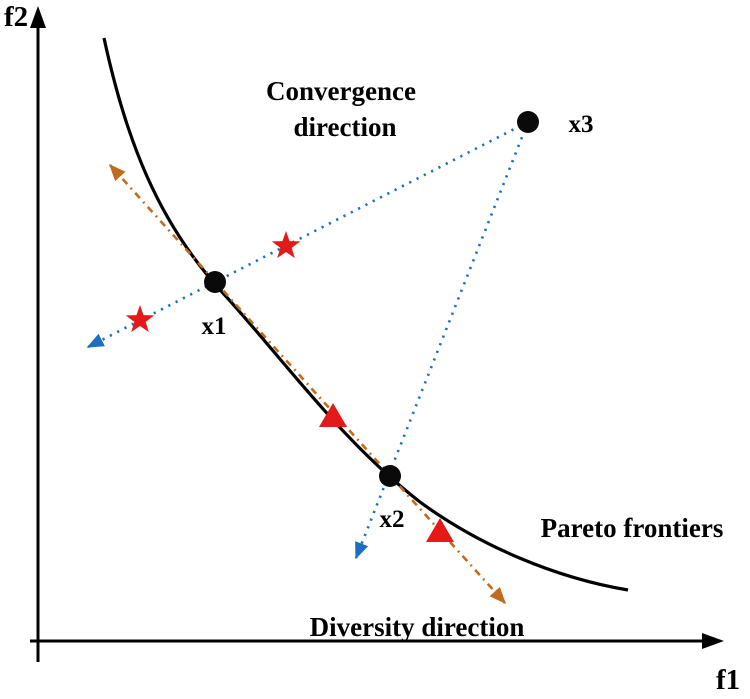  I want to click on convergence-direction-label-line1: Convergence, so click(341, 91).